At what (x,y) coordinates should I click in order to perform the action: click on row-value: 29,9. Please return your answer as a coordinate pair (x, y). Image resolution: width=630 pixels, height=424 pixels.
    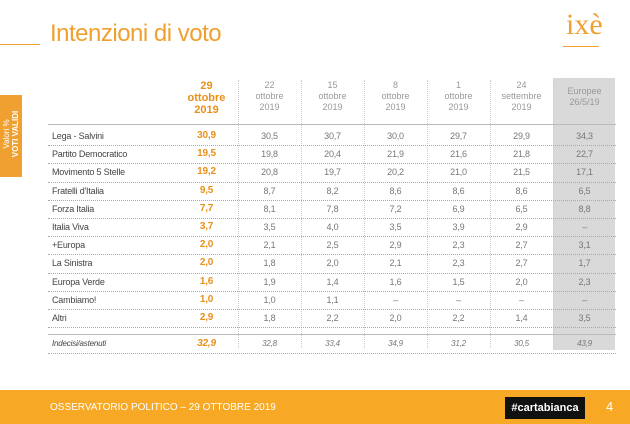
    Looking at the image, I should click on (521, 136).